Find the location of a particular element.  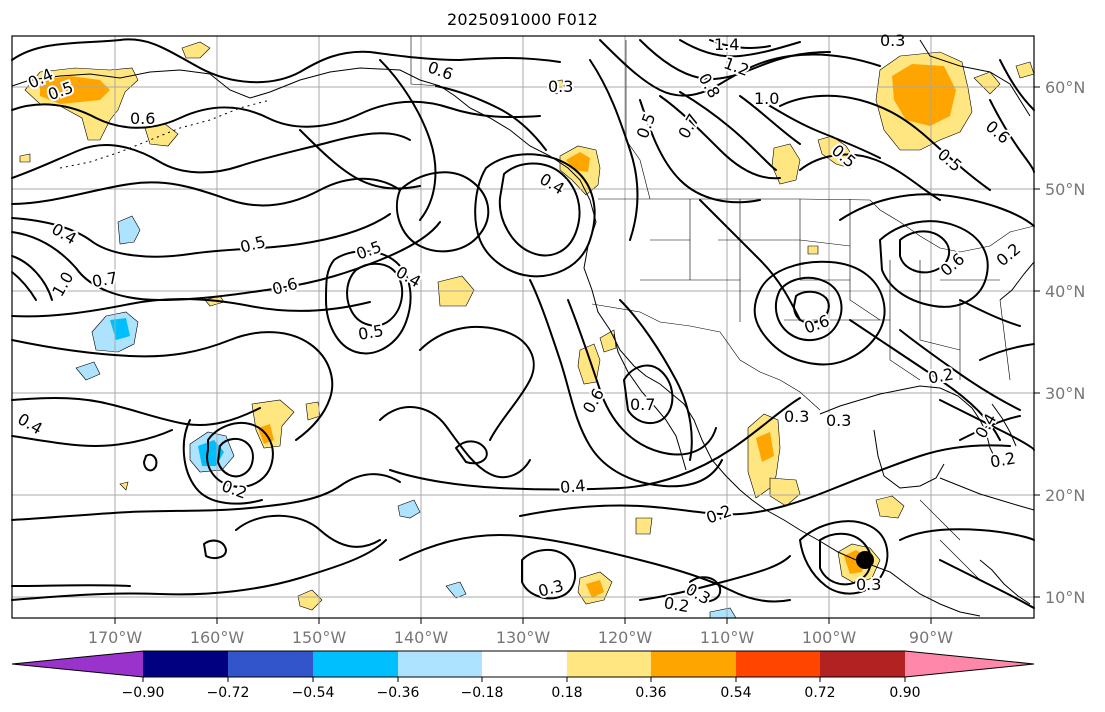

colorbar-tick-label: −0.90 is located at coordinates (143, 693).